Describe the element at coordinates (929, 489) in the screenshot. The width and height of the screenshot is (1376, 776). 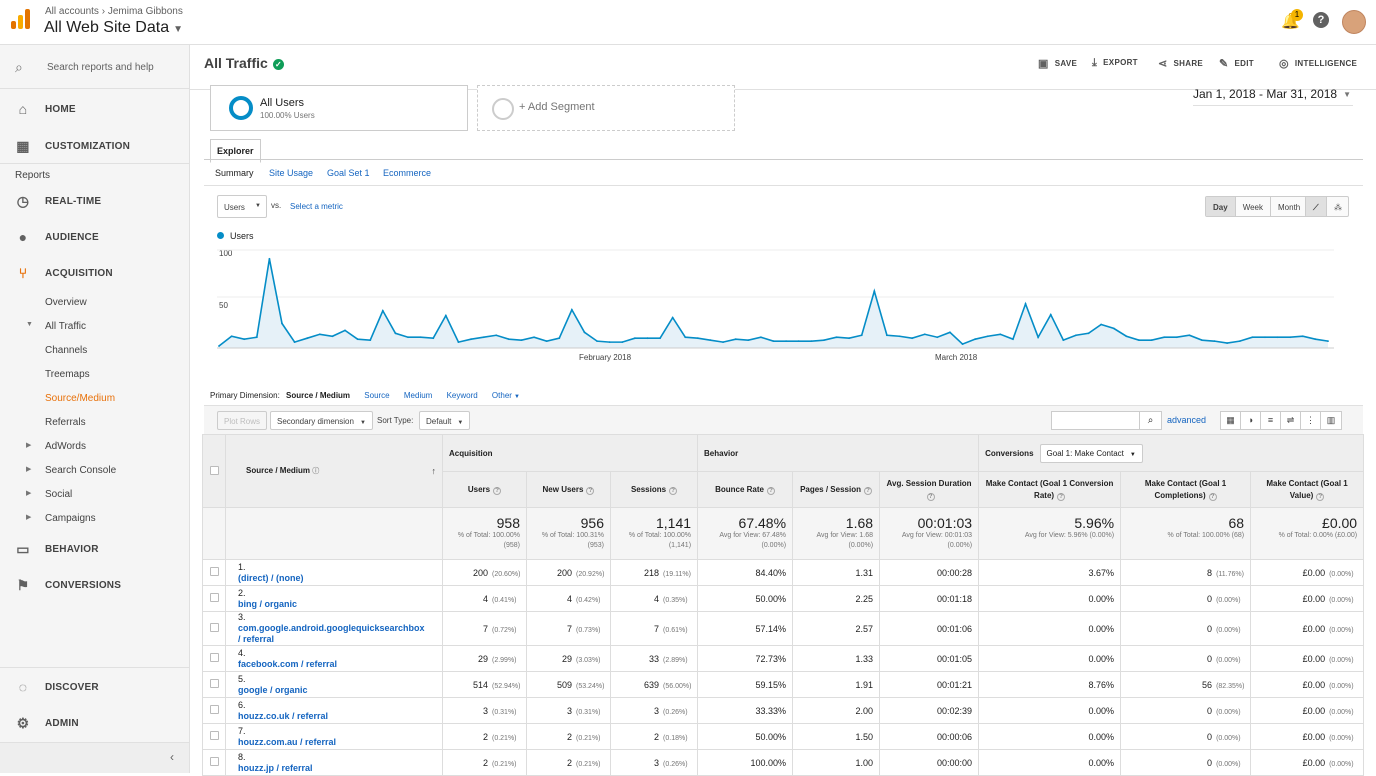
I see `col-avg-duration: Avg. Session Duration?` at that location.